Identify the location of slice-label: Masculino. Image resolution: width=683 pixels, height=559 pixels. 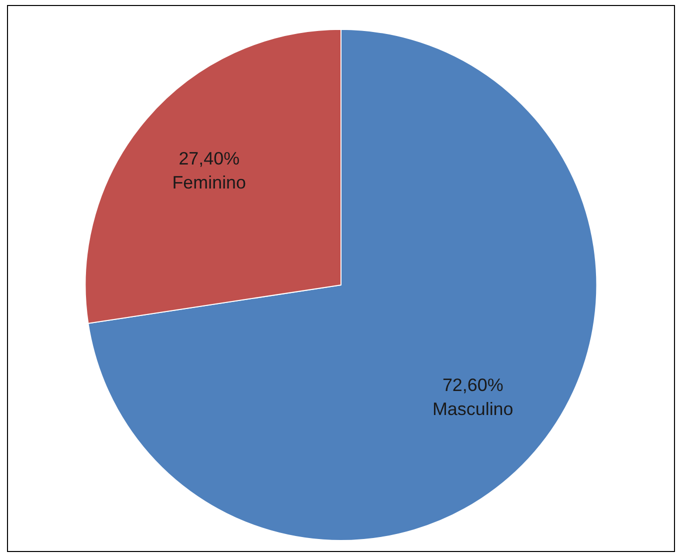
(473, 409).